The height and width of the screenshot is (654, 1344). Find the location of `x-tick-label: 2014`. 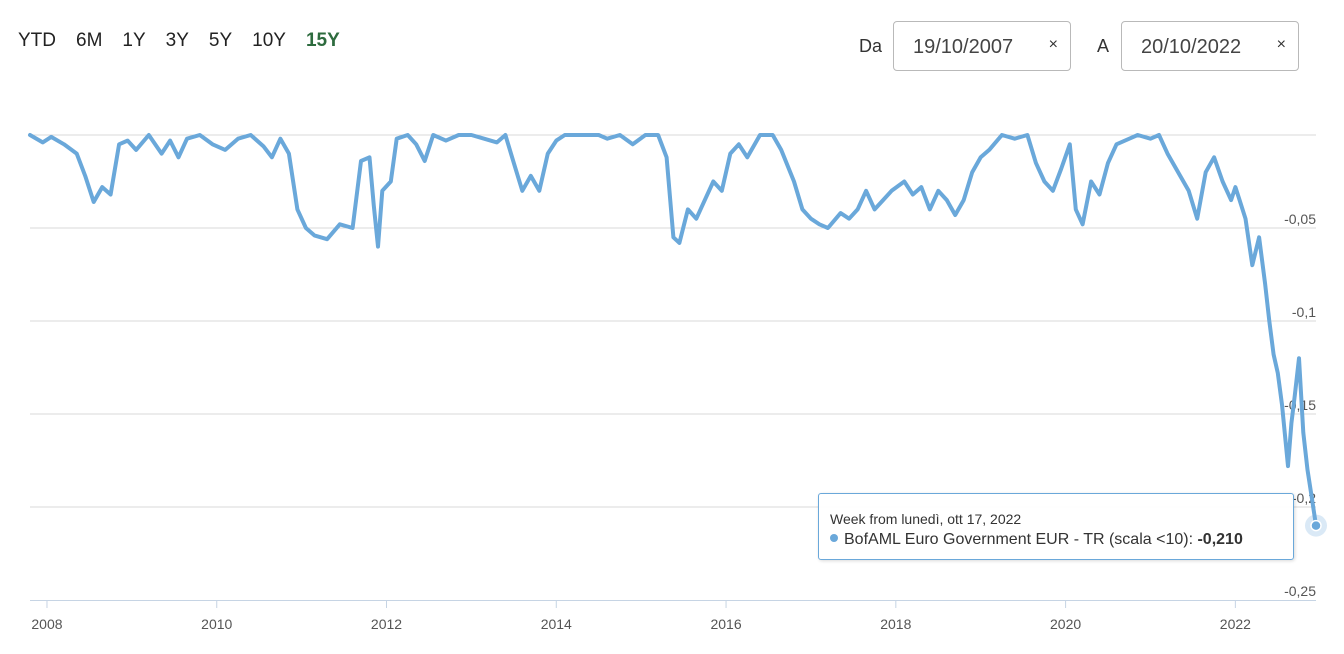

x-tick-label: 2014 is located at coordinates (556, 624).